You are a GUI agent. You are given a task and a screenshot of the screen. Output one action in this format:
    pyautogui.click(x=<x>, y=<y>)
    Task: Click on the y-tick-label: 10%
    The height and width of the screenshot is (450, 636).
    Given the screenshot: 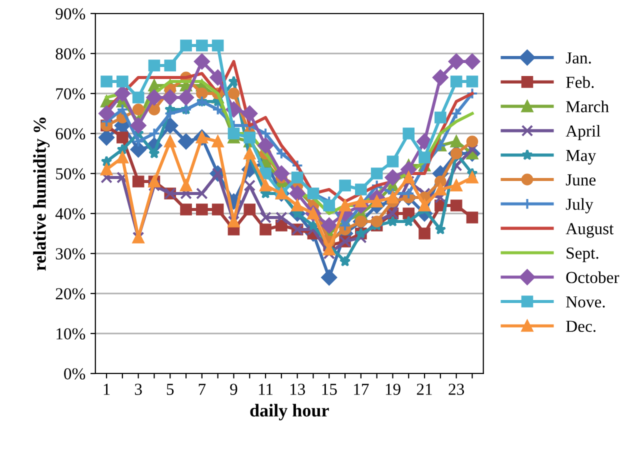 What is the action you would take?
    pyautogui.click(x=71, y=334)
    